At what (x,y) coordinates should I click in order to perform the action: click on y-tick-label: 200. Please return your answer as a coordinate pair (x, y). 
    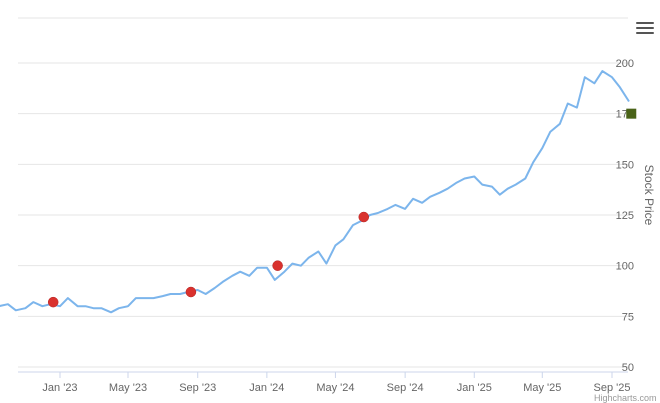
    Looking at the image, I should click on (625, 64).